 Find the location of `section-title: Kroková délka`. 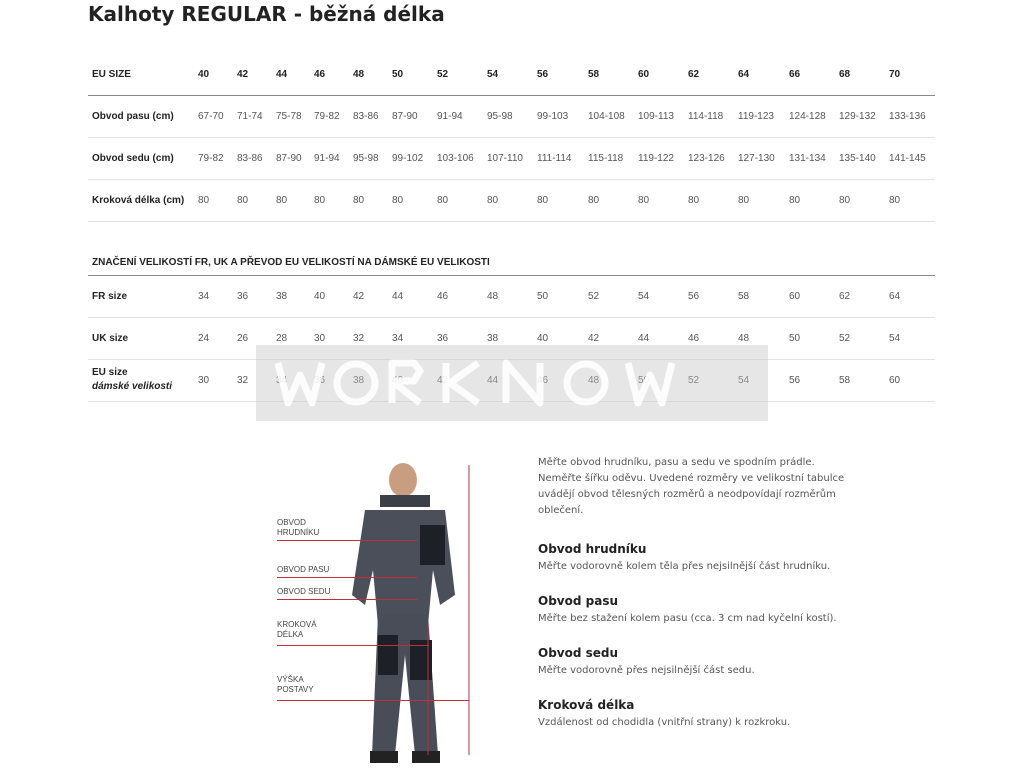

section-title: Kroková délka is located at coordinates (586, 705).